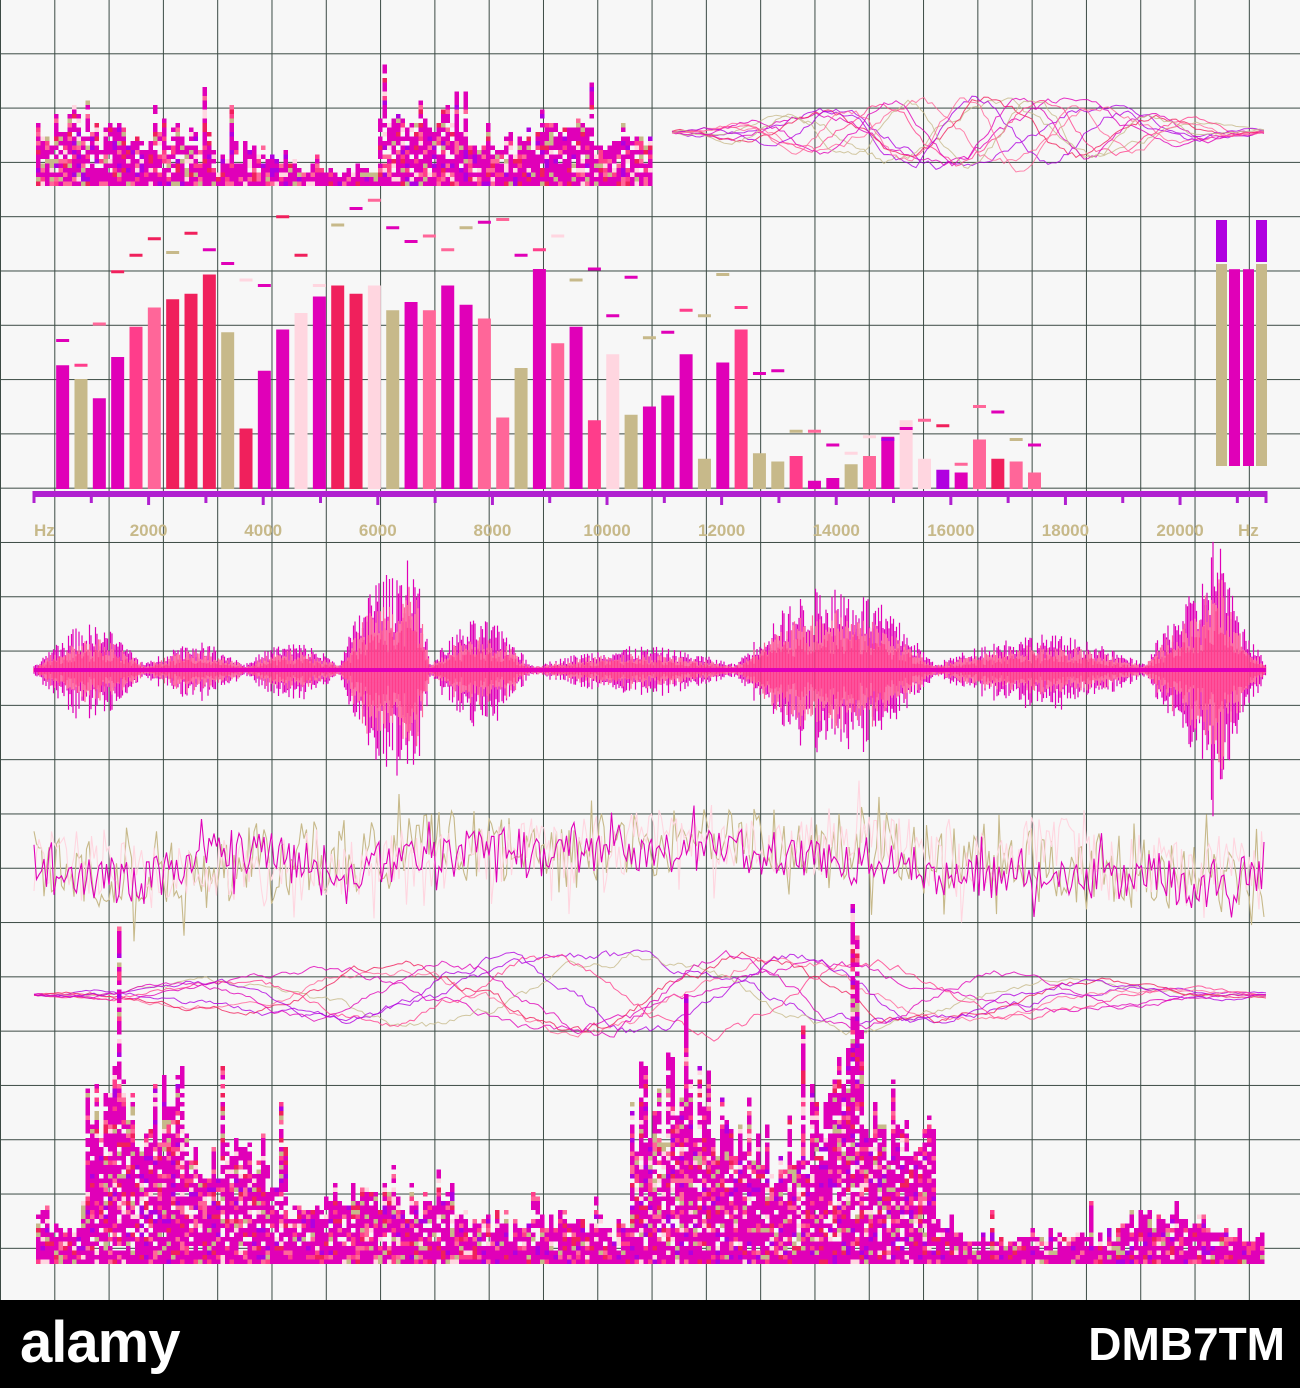 The height and width of the screenshot is (1388, 1300). What do you see at coordinates (943, 479) in the screenshot?
I see `frequency-bar` at bounding box center [943, 479].